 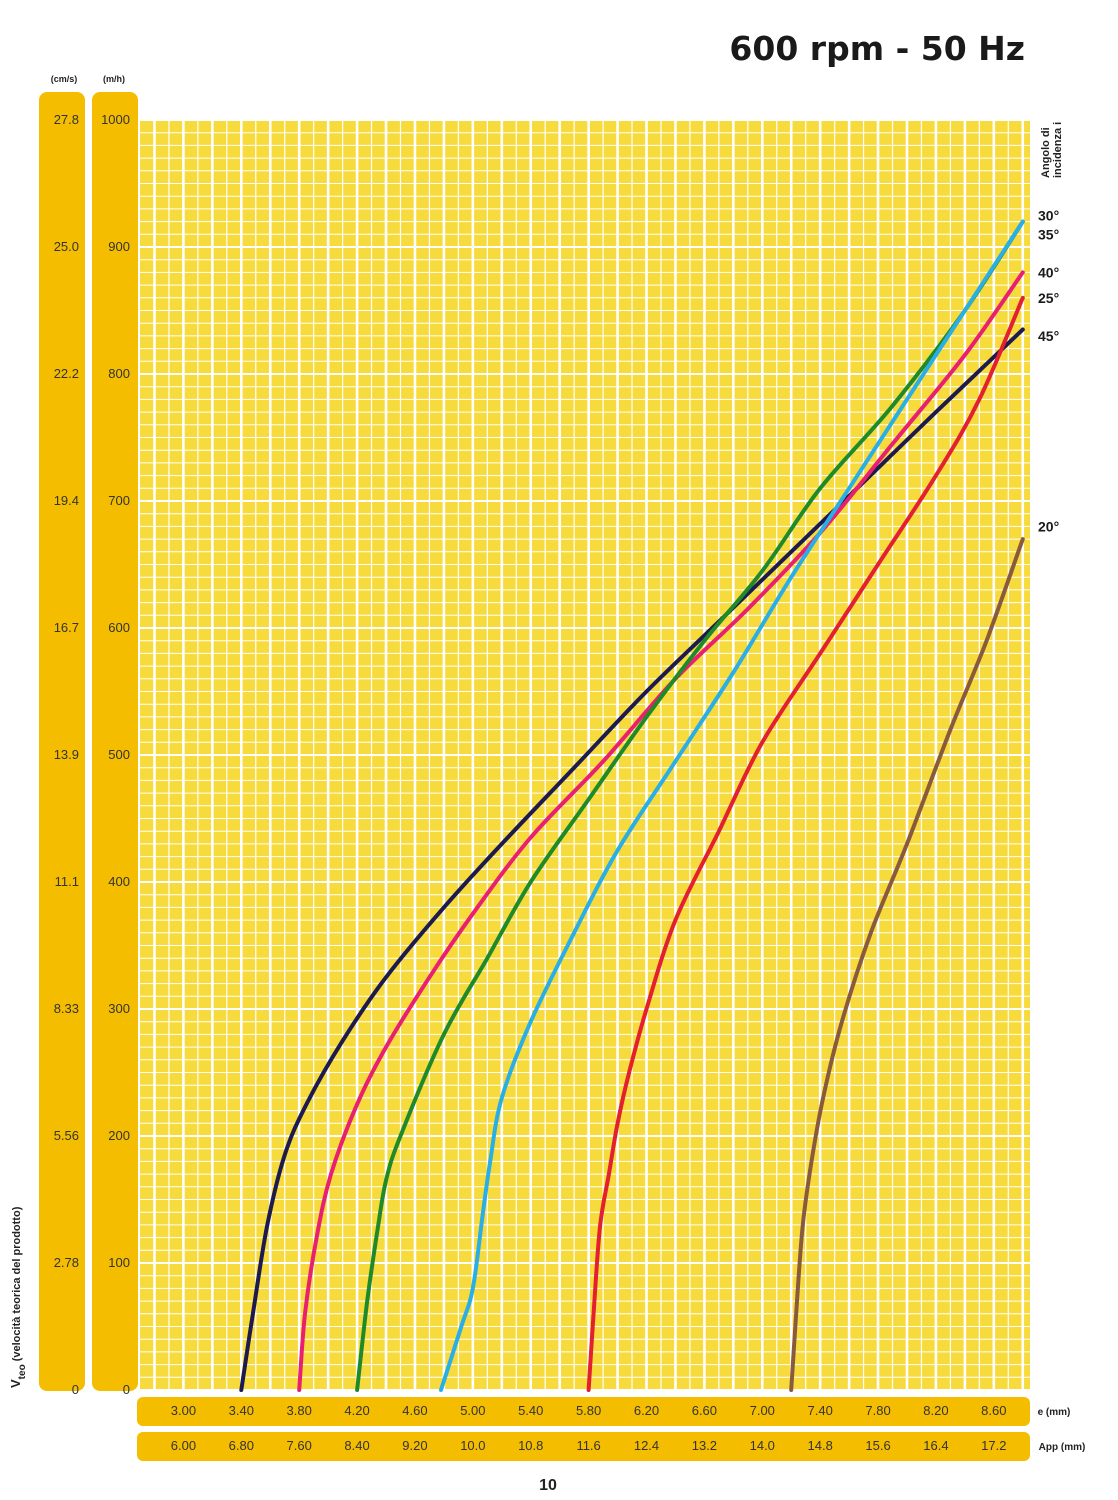 I want to click on y-tick-label-cms: 27.8, so click(x=66, y=119).